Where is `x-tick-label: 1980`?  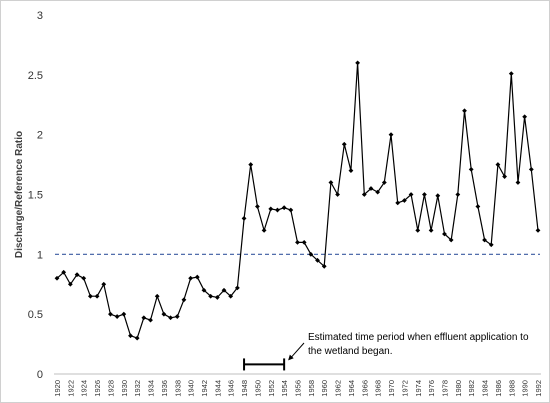
x-tick-label: 1980 is located at coordinates (458, 388).